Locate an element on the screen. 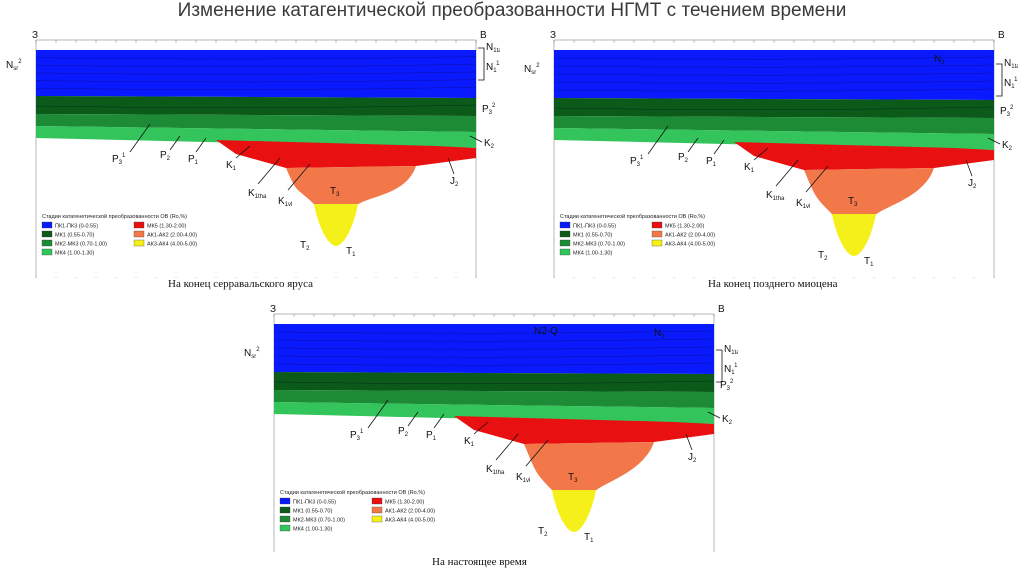 Image resolution: width=1024 pixels, height=574 pixels. label-n2: N2 is located at coordinates (659, 334).